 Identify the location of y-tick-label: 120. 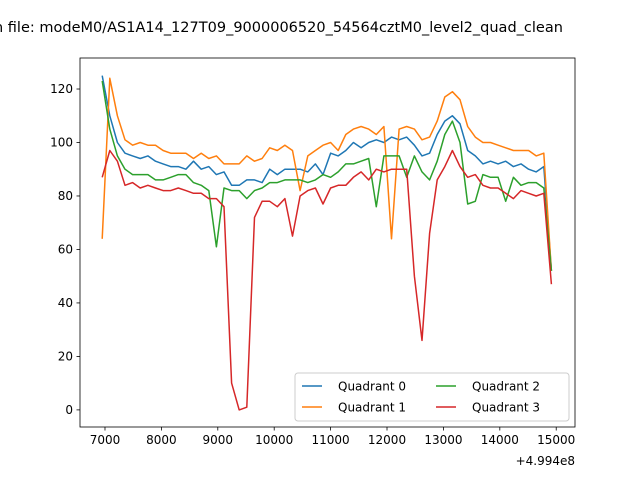
(61, 89).